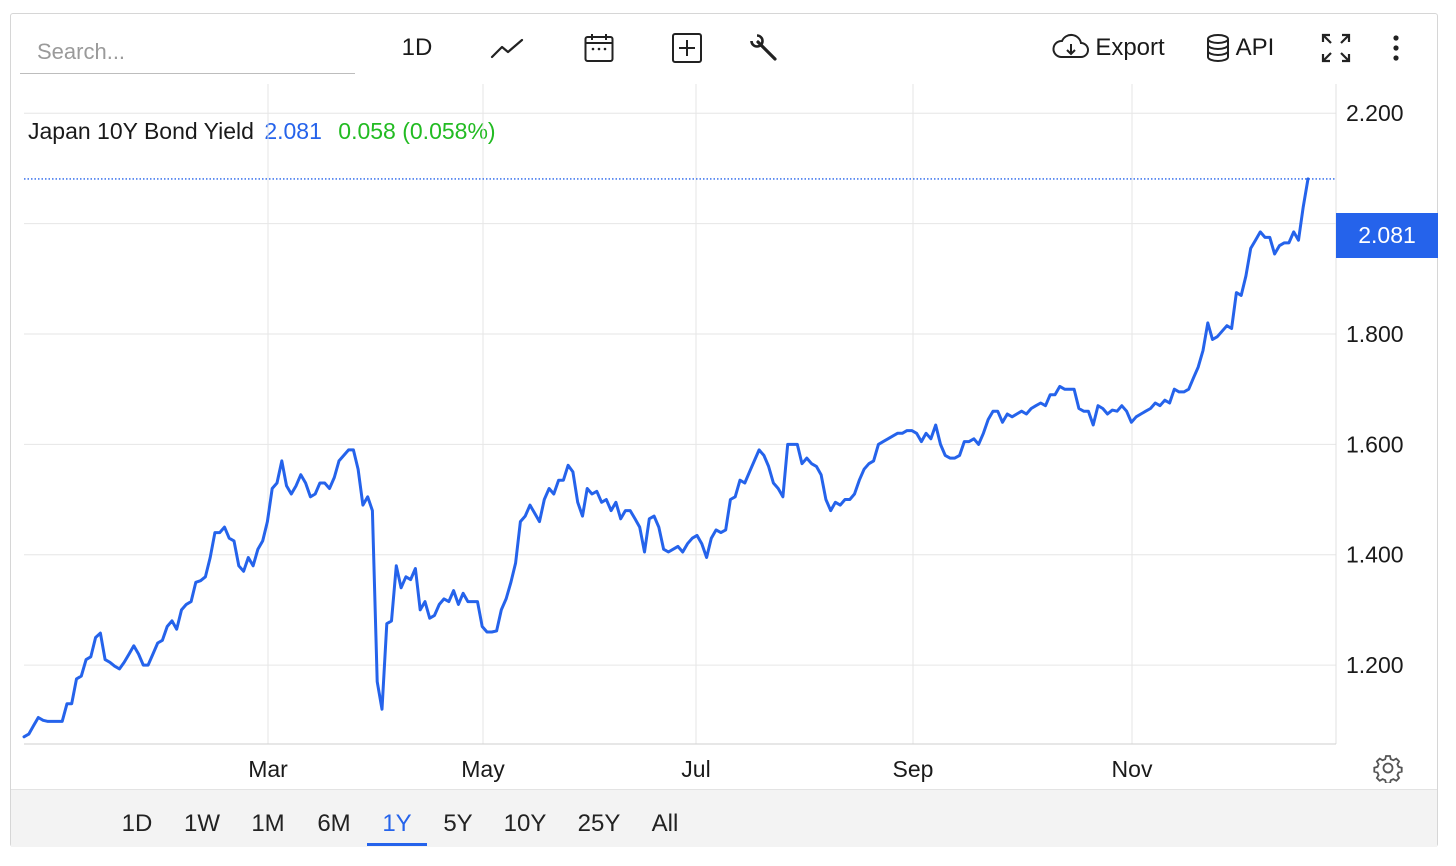  What do you see at coordinates (1375, 665) in the screenshot?
I see `y-tick-label: 1.200` at bounding box center [1375, 665].